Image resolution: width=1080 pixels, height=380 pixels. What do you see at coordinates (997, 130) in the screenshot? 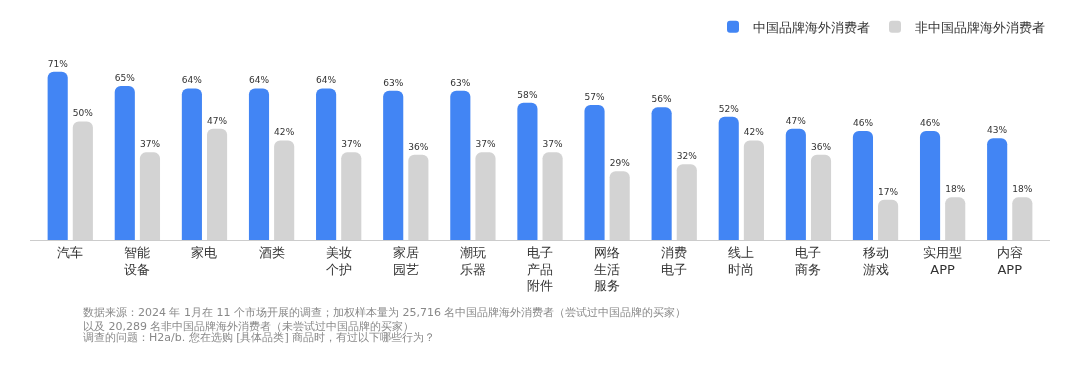
I see `data-label: 43%` at bounding box center [997, 130].